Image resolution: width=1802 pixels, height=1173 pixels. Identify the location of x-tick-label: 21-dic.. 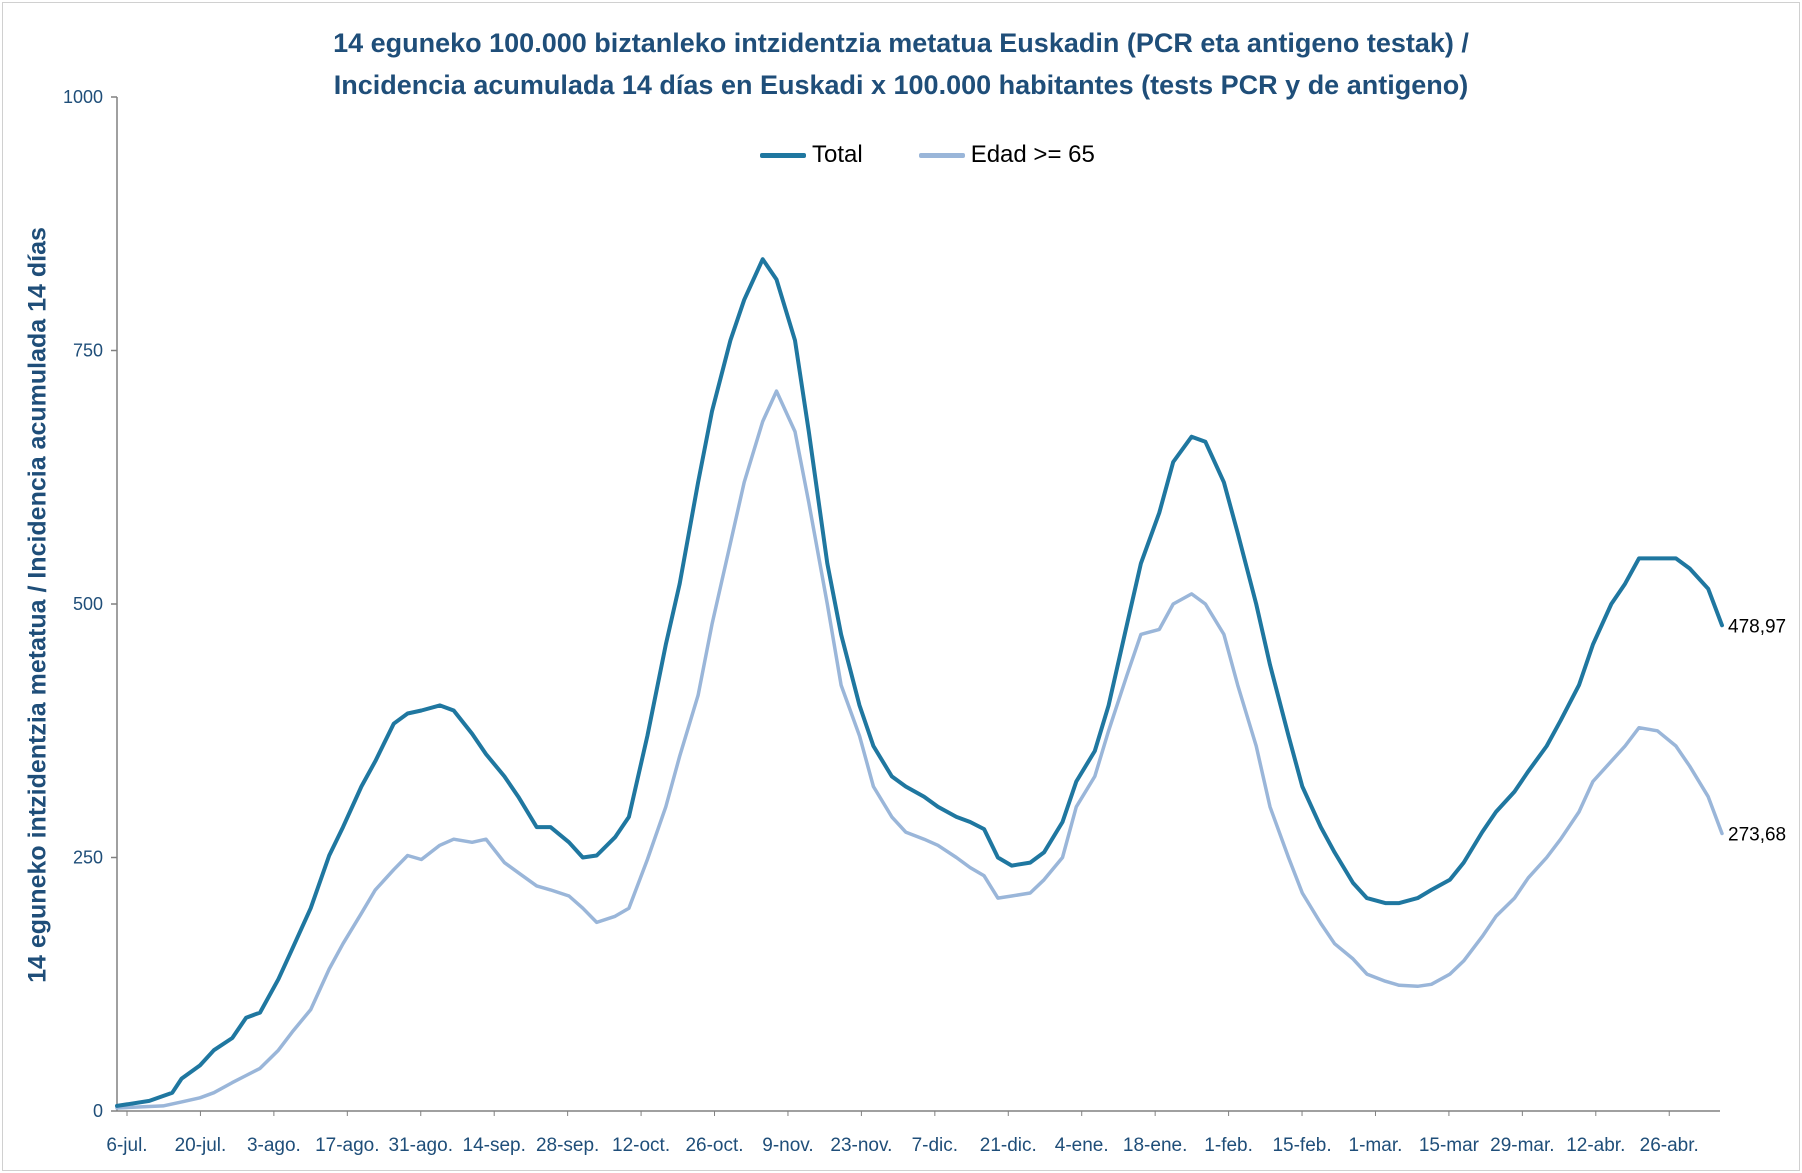
(1008, 1145).